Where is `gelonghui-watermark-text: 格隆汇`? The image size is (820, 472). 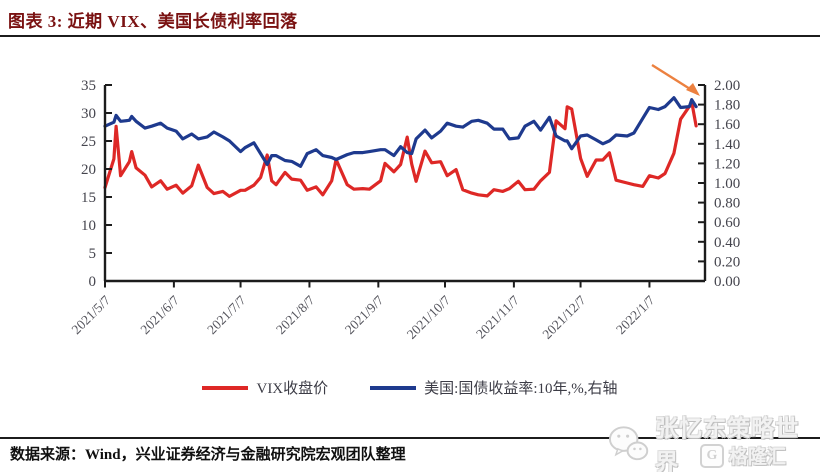 gelonghui-watermark-text: 格隆汇 is located at coordinates (758, 457).